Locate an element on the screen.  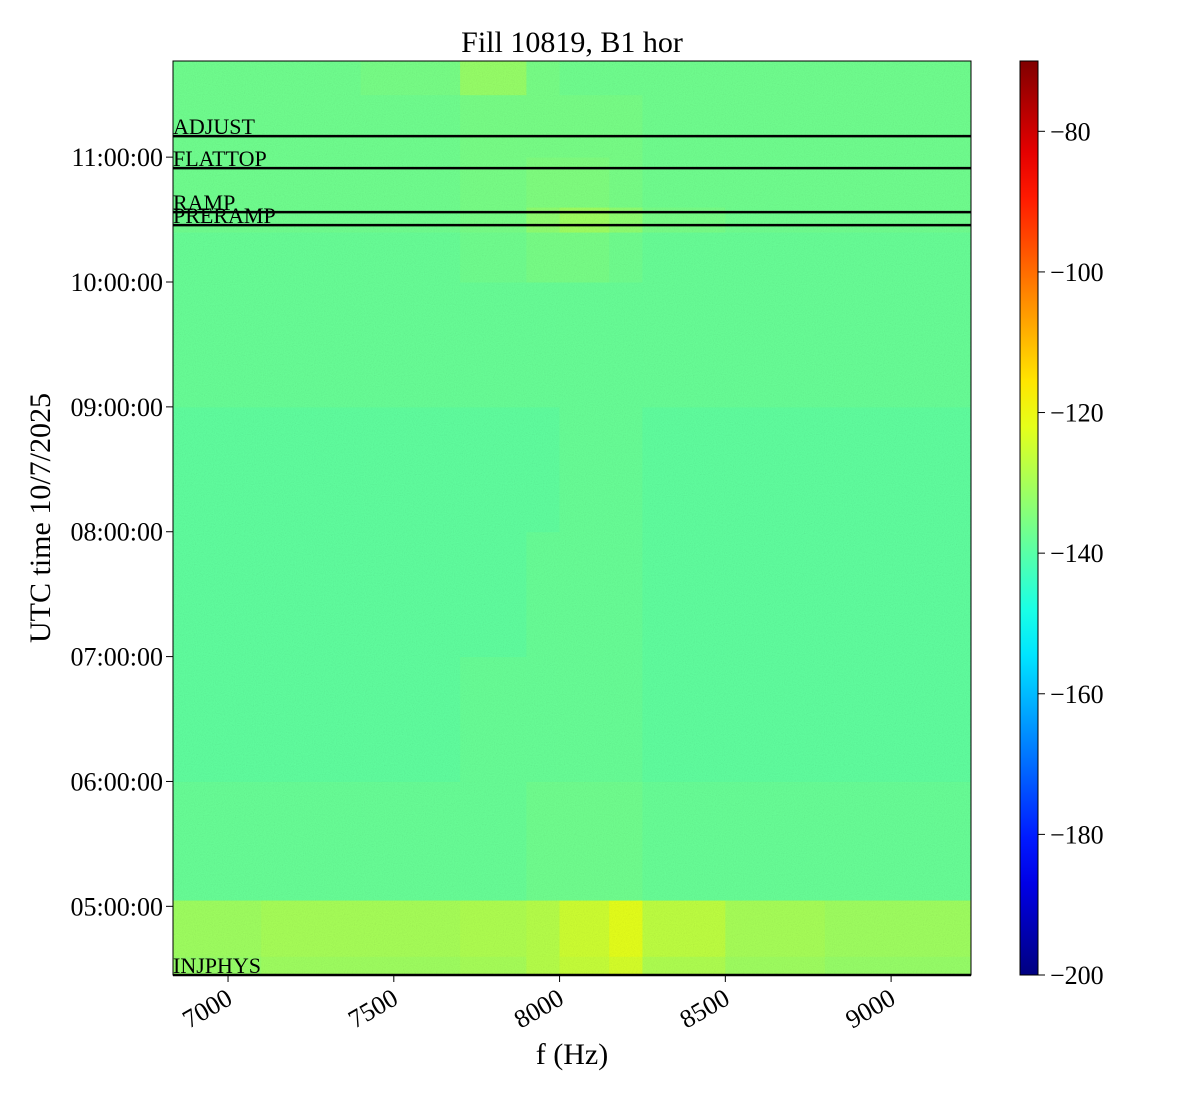
colorbar-tick-label: −100 is located at coordinates (1077, 272).